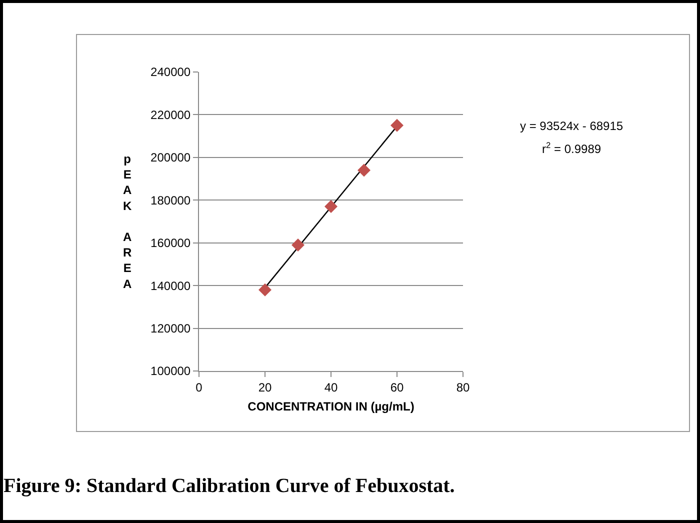 This screenshot has height=523, width=700. What do you see at coordinates (170, 285) in the screenshot?
I see `y-tick-label: 140000` at bounding box center [170, 285].